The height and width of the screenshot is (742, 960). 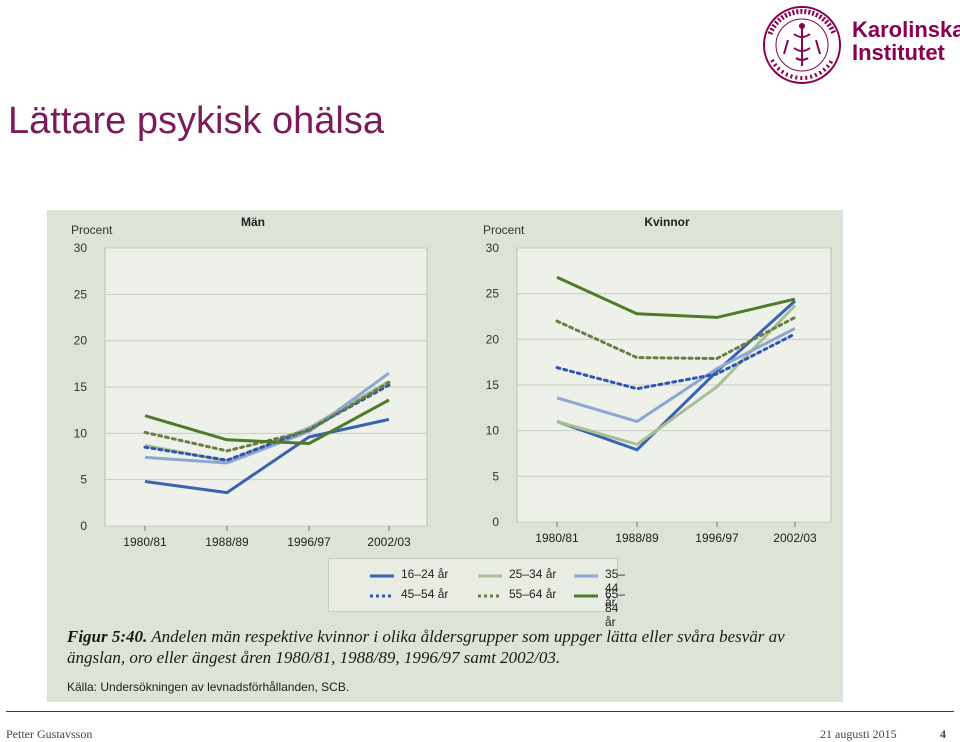 What do you see at coordinates (943, 734) in the screenshot?
I see `footer-page-number: 4` at bounding box center [943, 734].